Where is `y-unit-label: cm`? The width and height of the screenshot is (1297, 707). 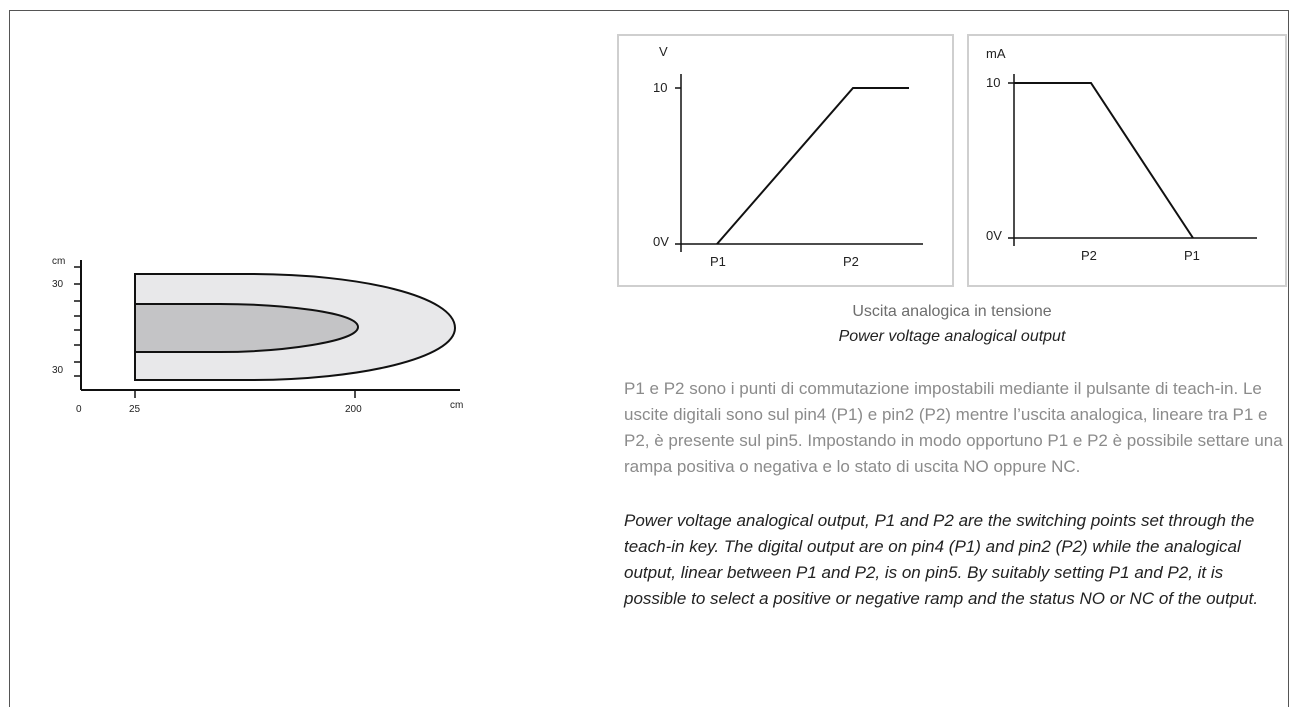
y-unit-label: cm is located at coordinates (58, 261).